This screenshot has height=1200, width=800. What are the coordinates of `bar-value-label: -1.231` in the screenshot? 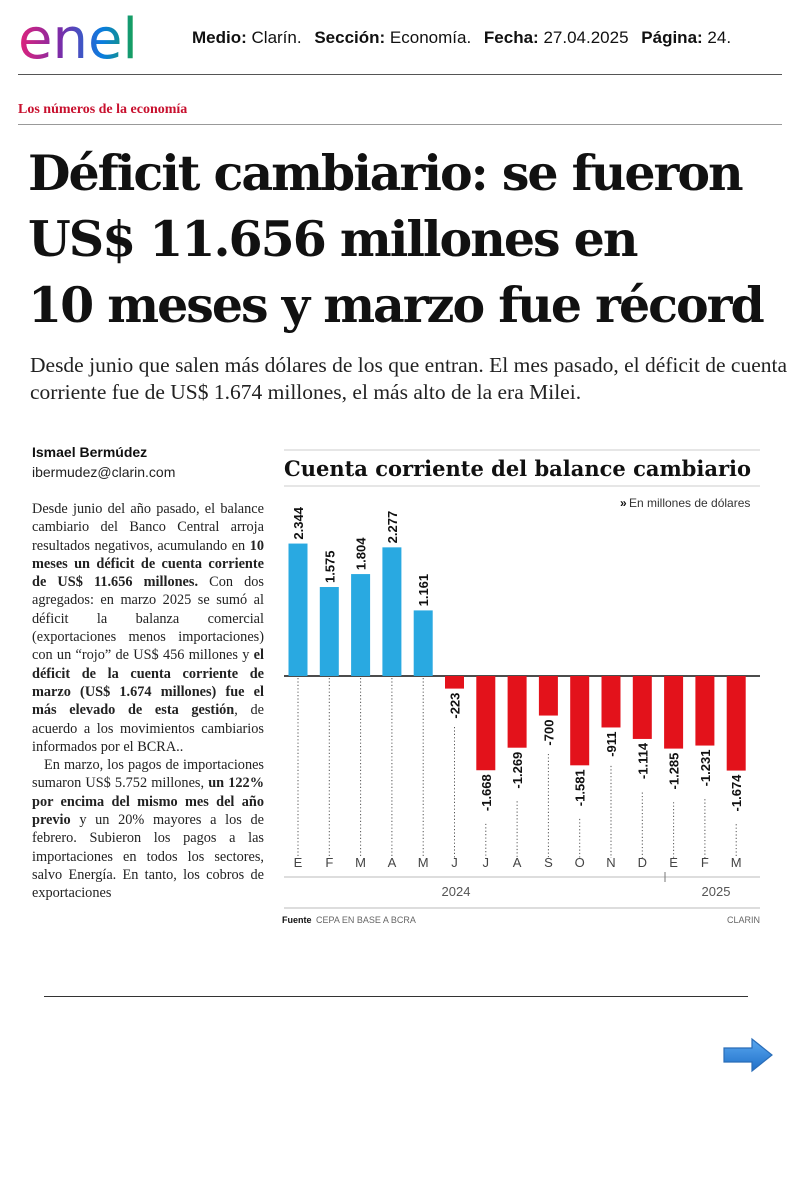 It's located at (705, 768).